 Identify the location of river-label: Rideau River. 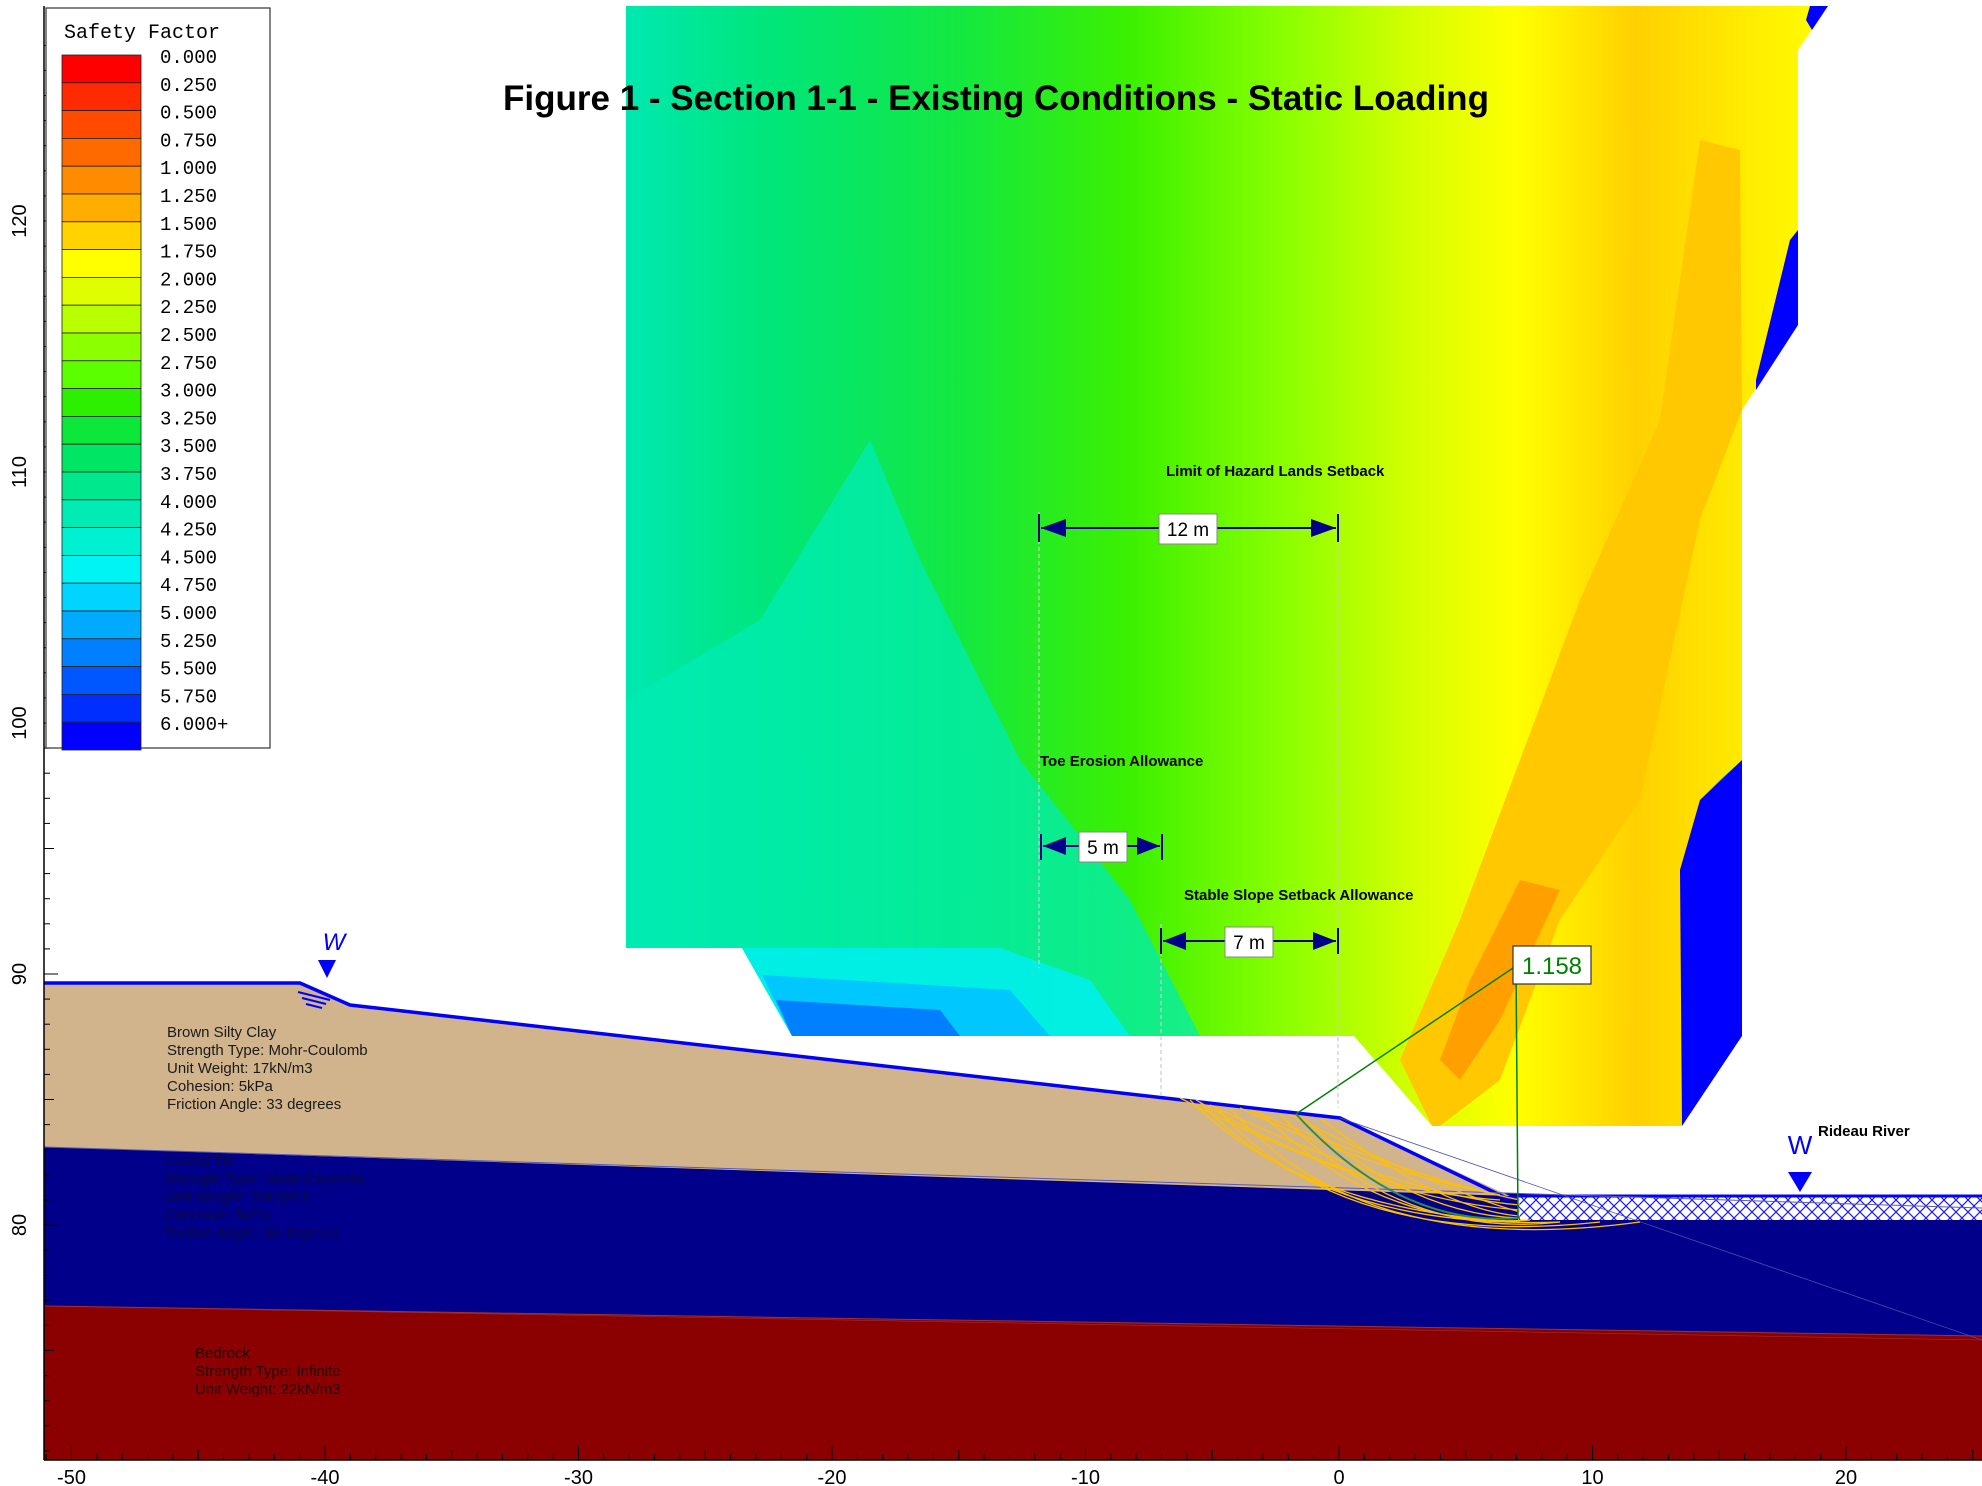
(1864, 1131).